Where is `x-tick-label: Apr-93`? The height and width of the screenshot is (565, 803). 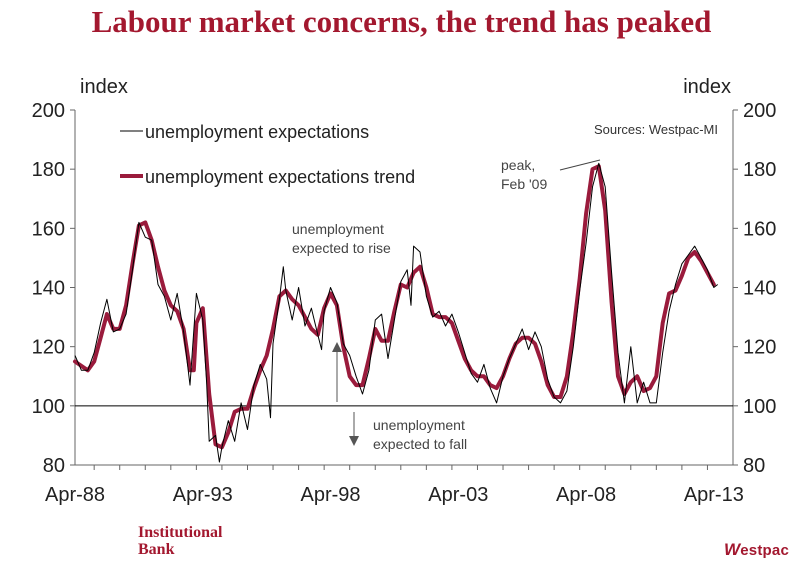 x-tick-label: Apr-93 is located at coordinates (203, 495).